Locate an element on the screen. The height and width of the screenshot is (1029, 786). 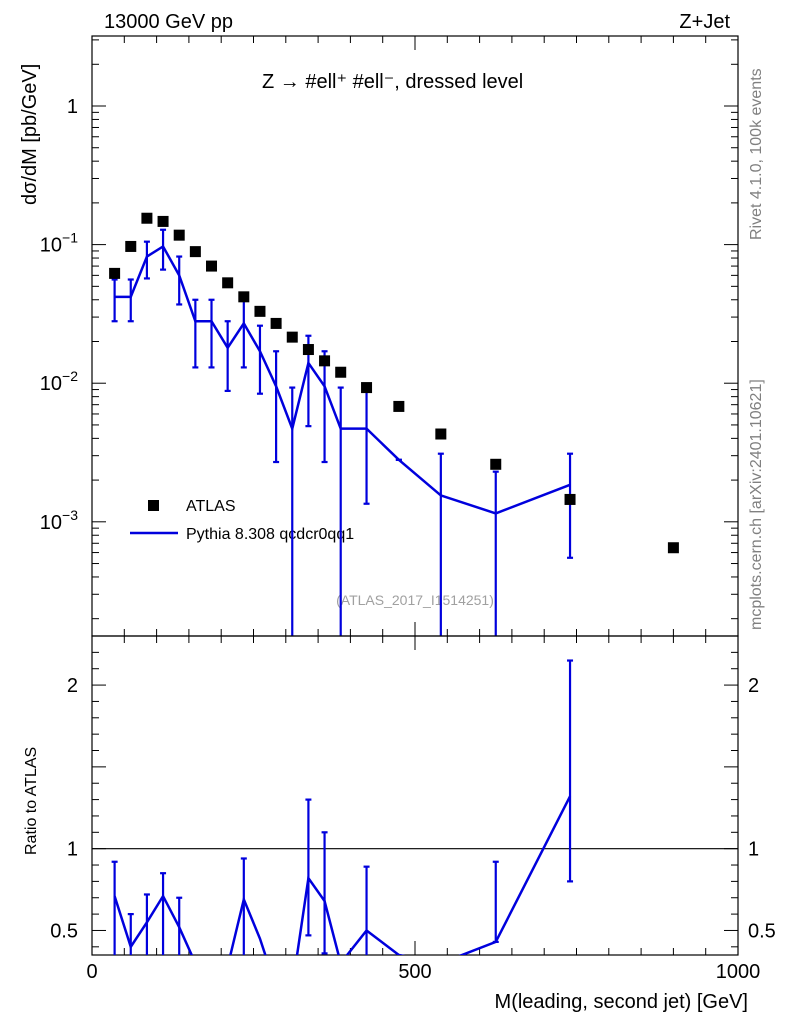
ratio-y-tick-label-right: 2 is located at coordinates (753, 686).